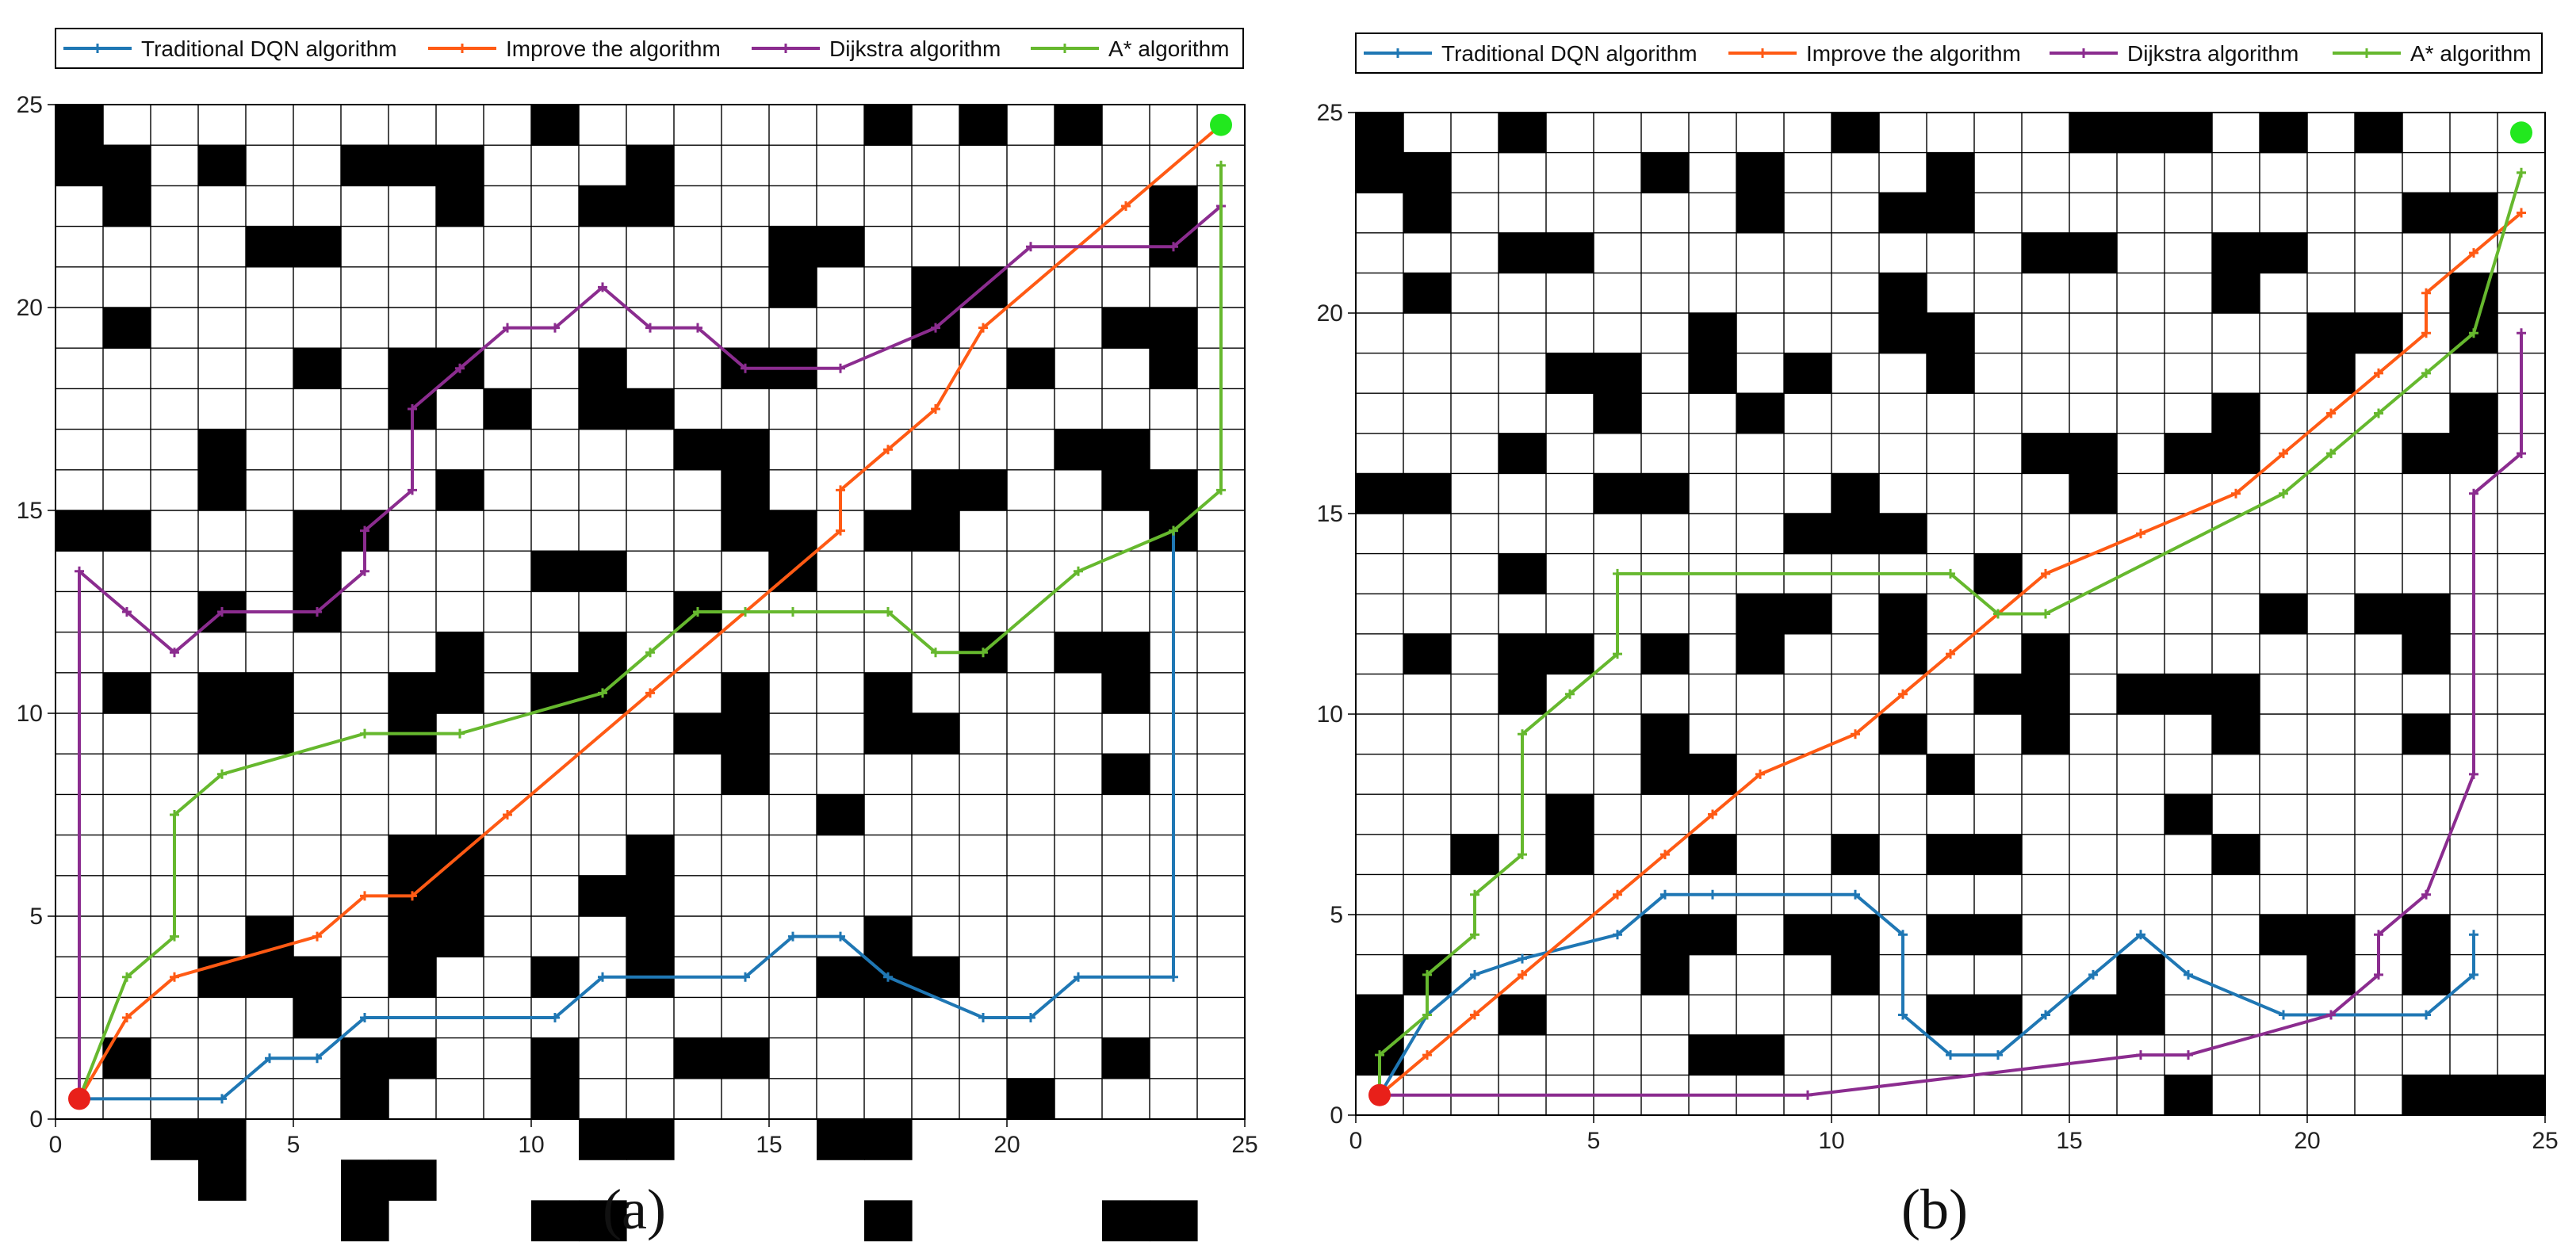 The width and height of the screenshot is (2576, 1257). What do you see at coordinates (649, 48) in the screenshot?
I see `legend-box` at bounding box center [649, 48].